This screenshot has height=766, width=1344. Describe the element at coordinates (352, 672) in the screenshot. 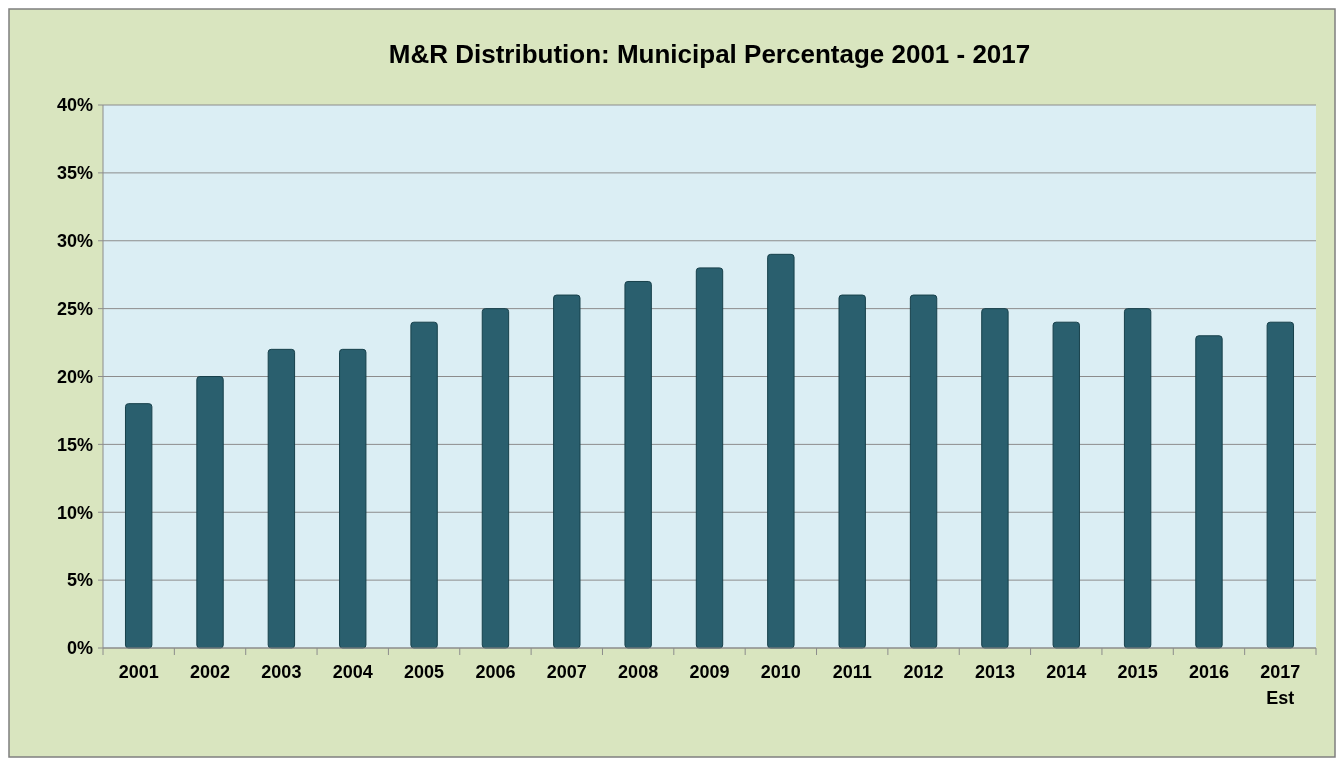

I see `x-tick-label: 2004` at that location.